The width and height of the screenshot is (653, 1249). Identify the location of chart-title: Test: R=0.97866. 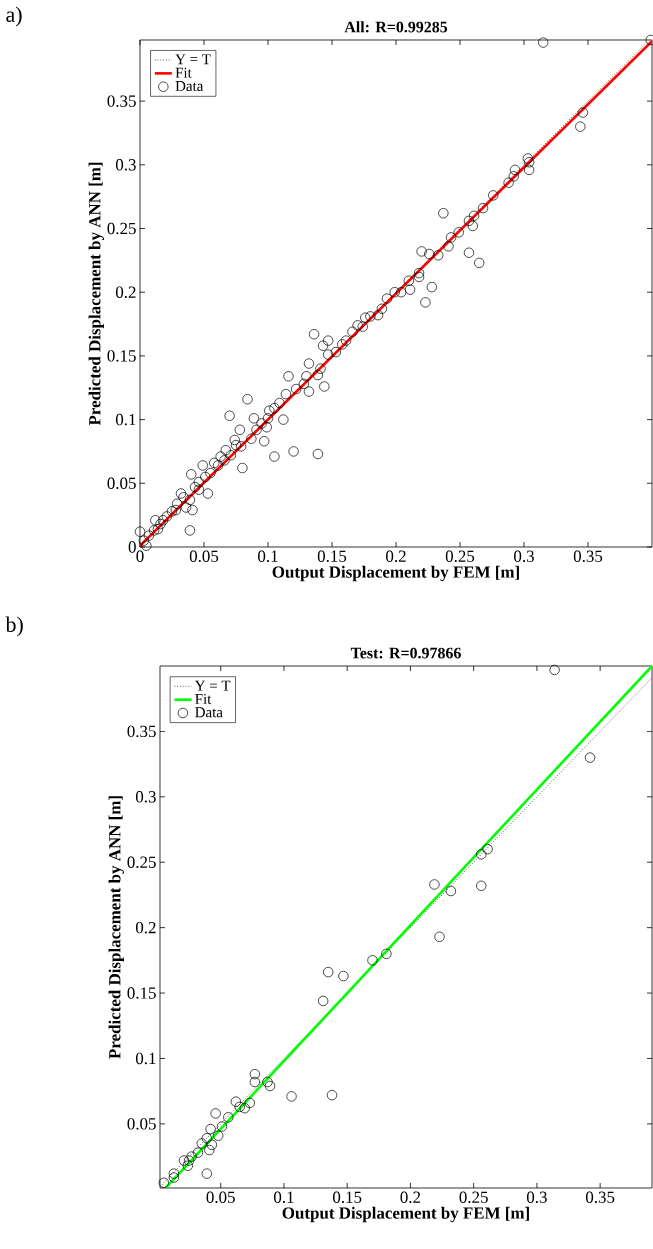
(405, 653).